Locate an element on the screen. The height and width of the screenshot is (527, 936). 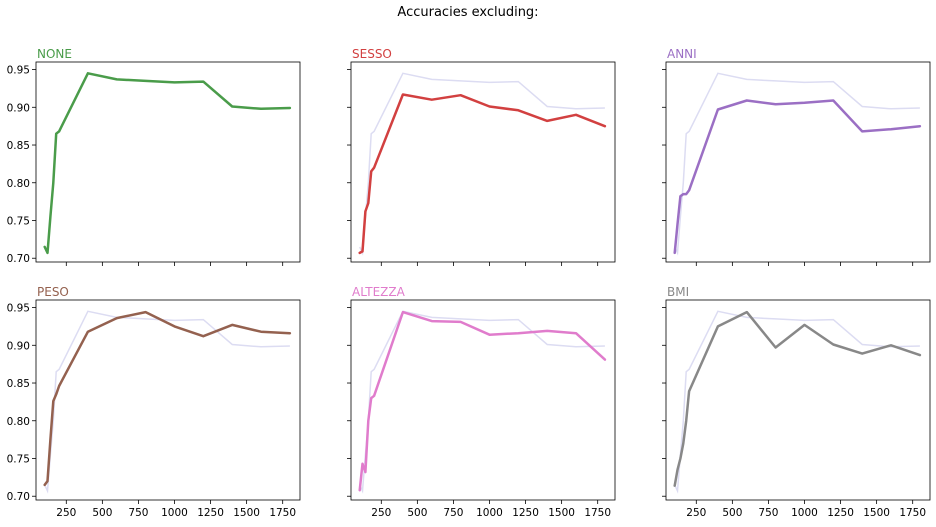
subplot-sesso: SESSO is located at coordinates (481, 156).